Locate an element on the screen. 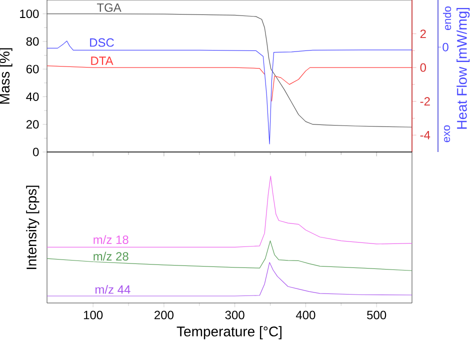 This screenshot has height=348, width=474. y2-tick-label: 0 is located at coordinates (423, 67).